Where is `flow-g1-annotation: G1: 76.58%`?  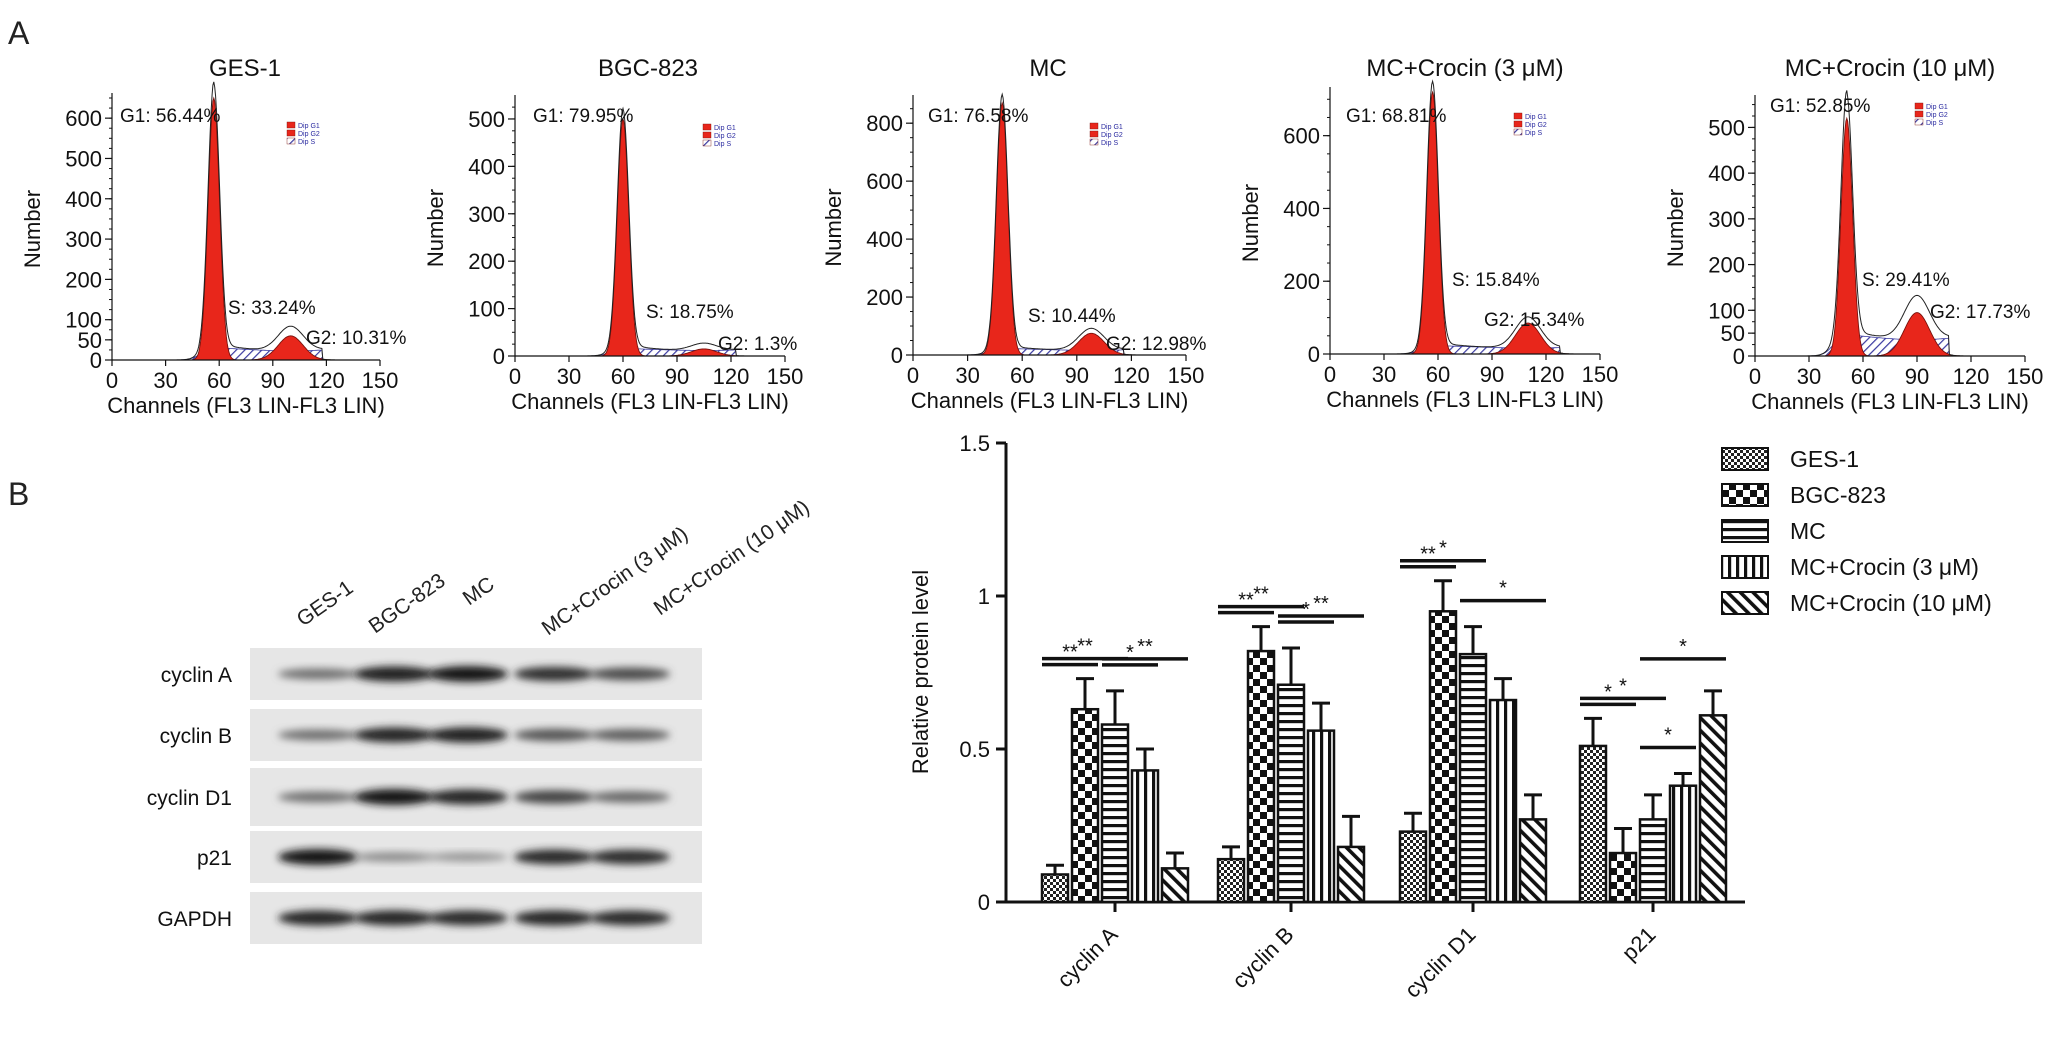
flow-g1-annotation: G1: 76.58% is located at coordinates (978, 116).